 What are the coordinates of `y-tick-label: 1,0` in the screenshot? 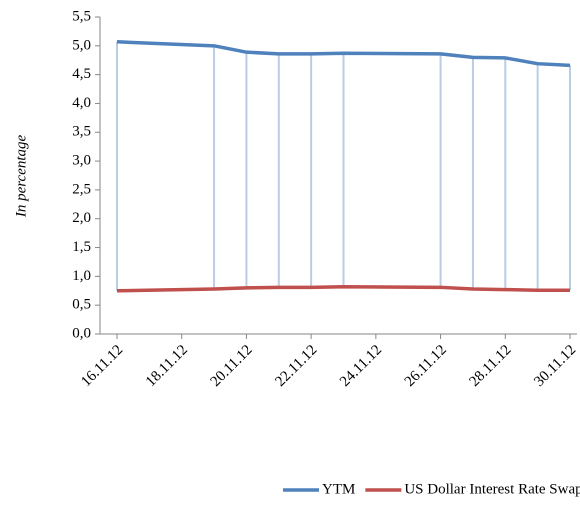 It's located at (81, 276).